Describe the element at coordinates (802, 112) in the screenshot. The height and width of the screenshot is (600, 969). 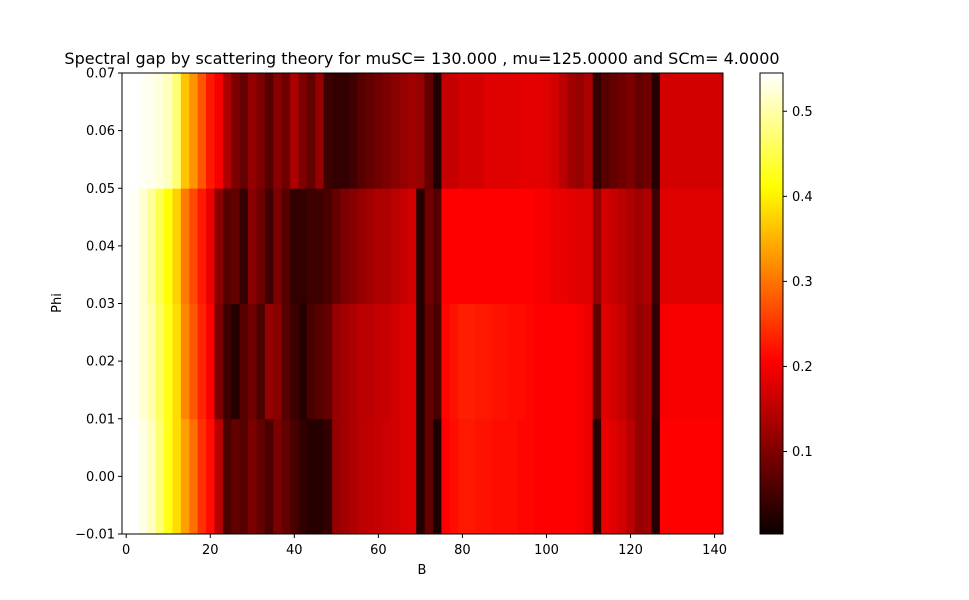
I see `colorbar-tick-label: 0.5` at that location.